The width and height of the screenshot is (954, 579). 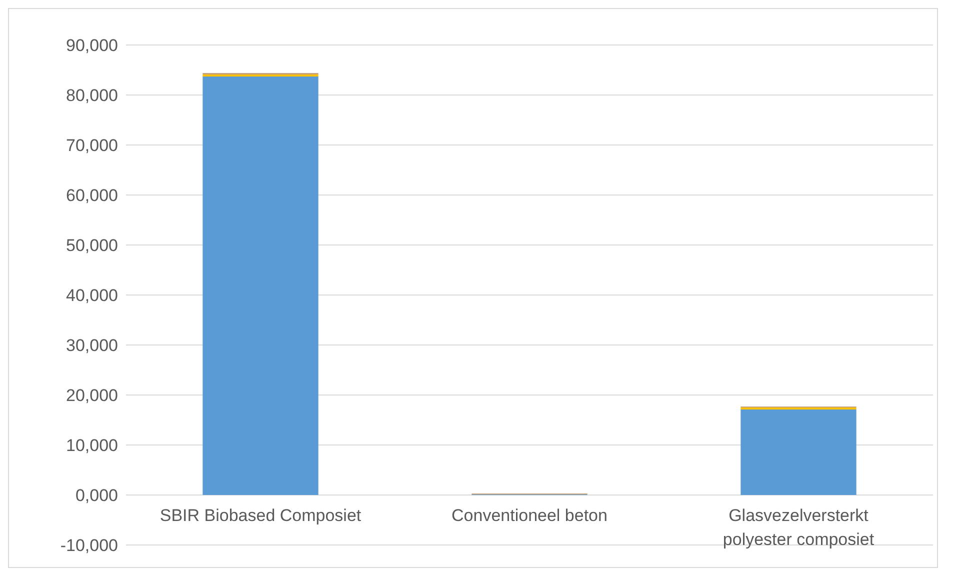 What do you see at coordinates (798, 527) in the screenshot?
I see `x-tick-label: Glasvezelversterkt polyester composiet` at bounding box center [798, 527].